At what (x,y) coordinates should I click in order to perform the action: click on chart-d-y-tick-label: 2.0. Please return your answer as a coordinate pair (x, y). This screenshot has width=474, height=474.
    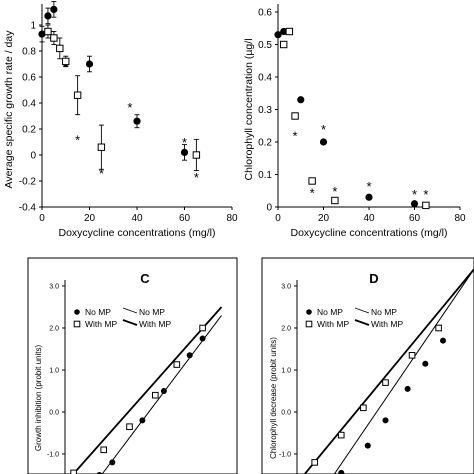
    Looking at the image, I should click on (286, 329).